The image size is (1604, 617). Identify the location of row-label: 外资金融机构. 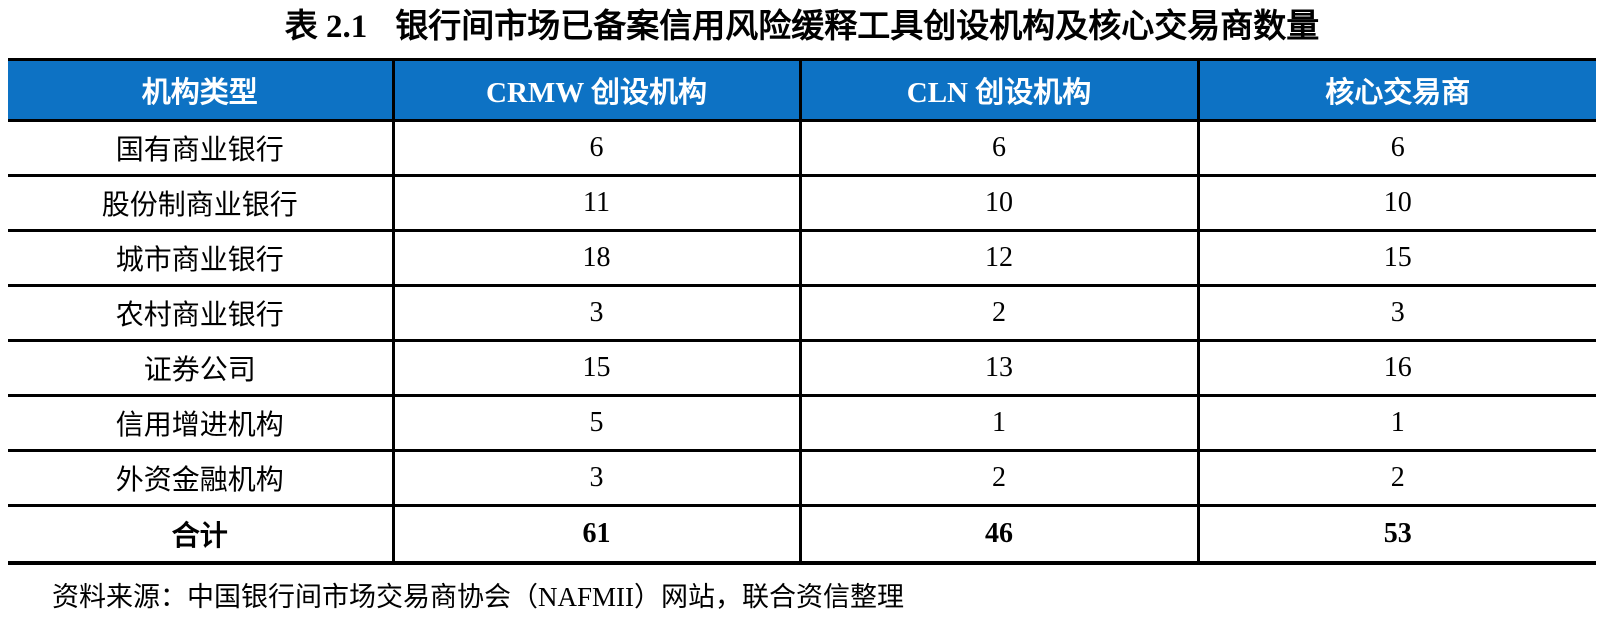
(200, 477).